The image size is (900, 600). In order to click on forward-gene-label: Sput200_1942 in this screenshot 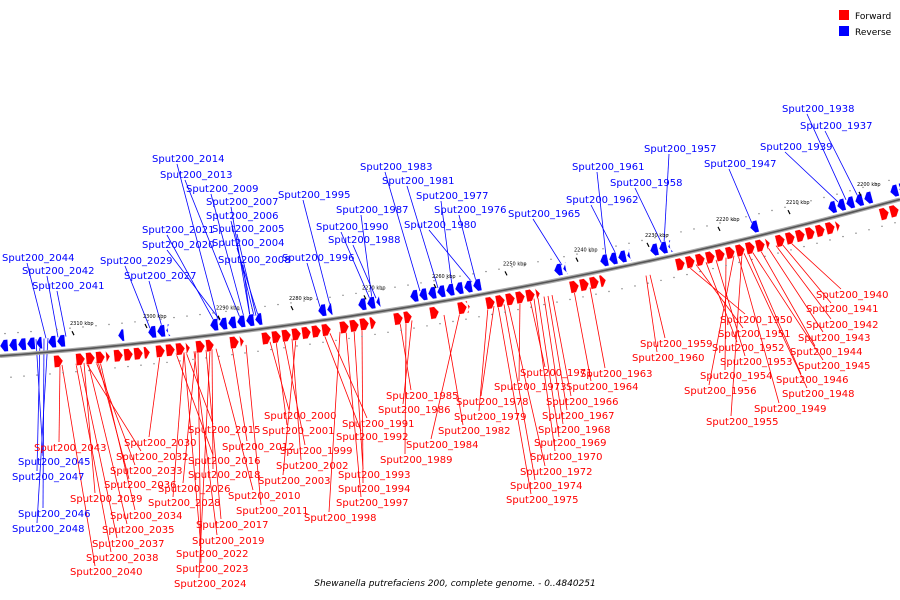, I will do `click(842, 325)`.